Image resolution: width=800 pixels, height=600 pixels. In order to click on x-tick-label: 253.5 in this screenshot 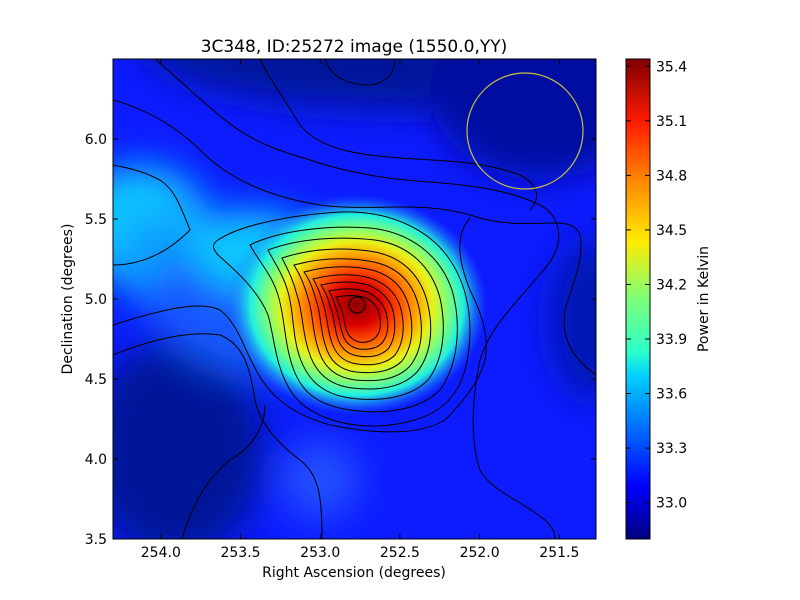, I will do `click(240, 553)`.